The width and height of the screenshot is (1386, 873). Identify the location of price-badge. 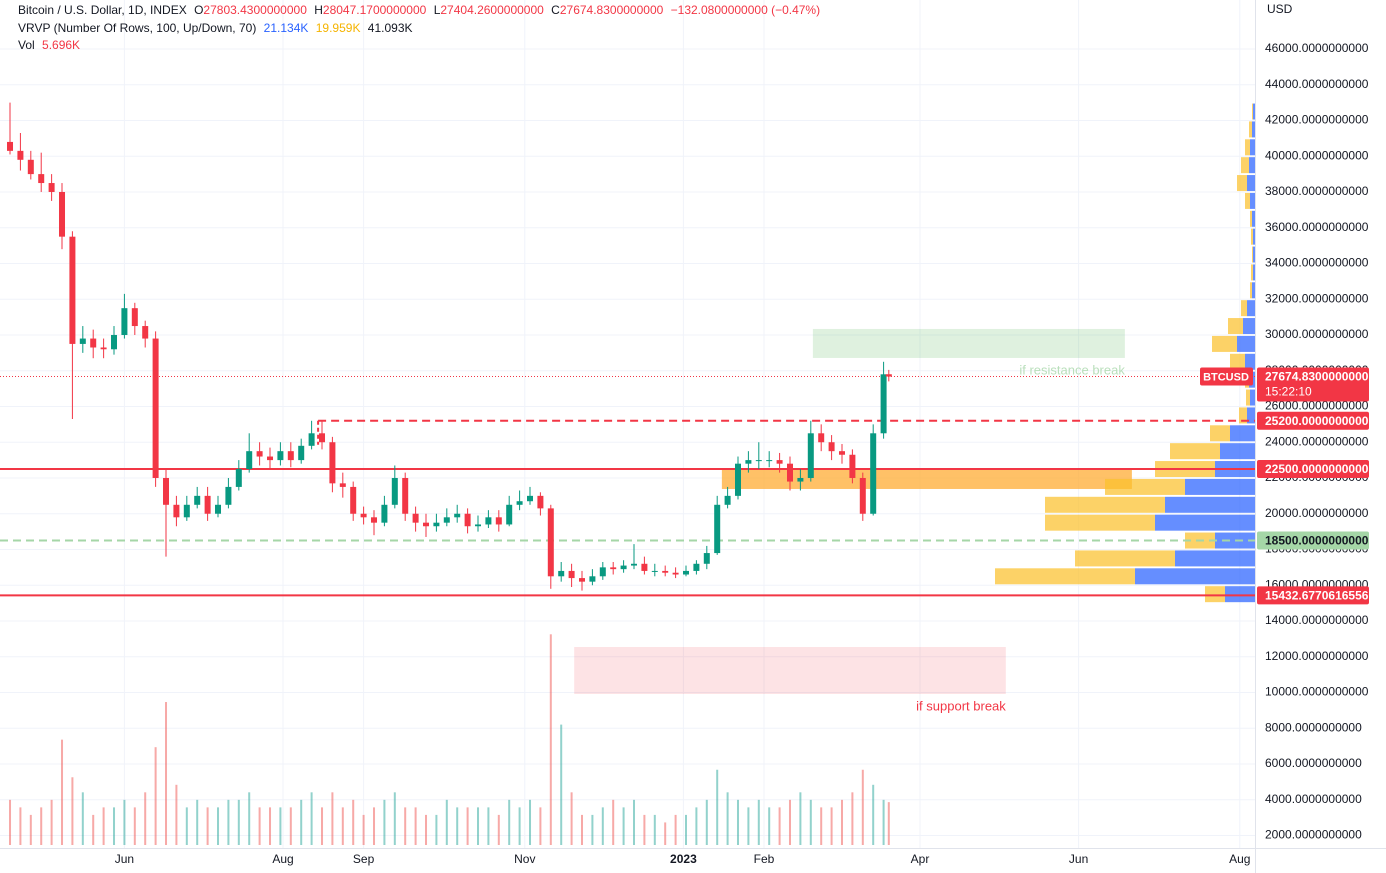
(1313, 384).